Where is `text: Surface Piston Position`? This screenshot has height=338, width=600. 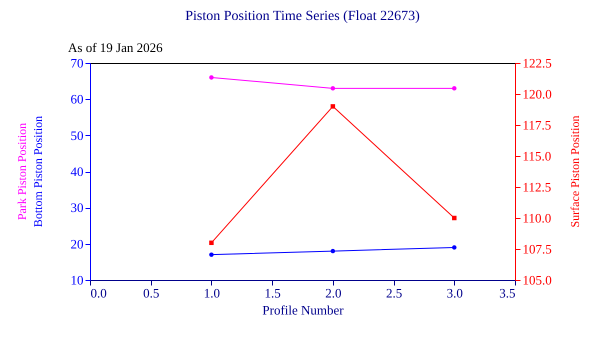
text: Surface Piston Position is located at coordinates (575, 171).